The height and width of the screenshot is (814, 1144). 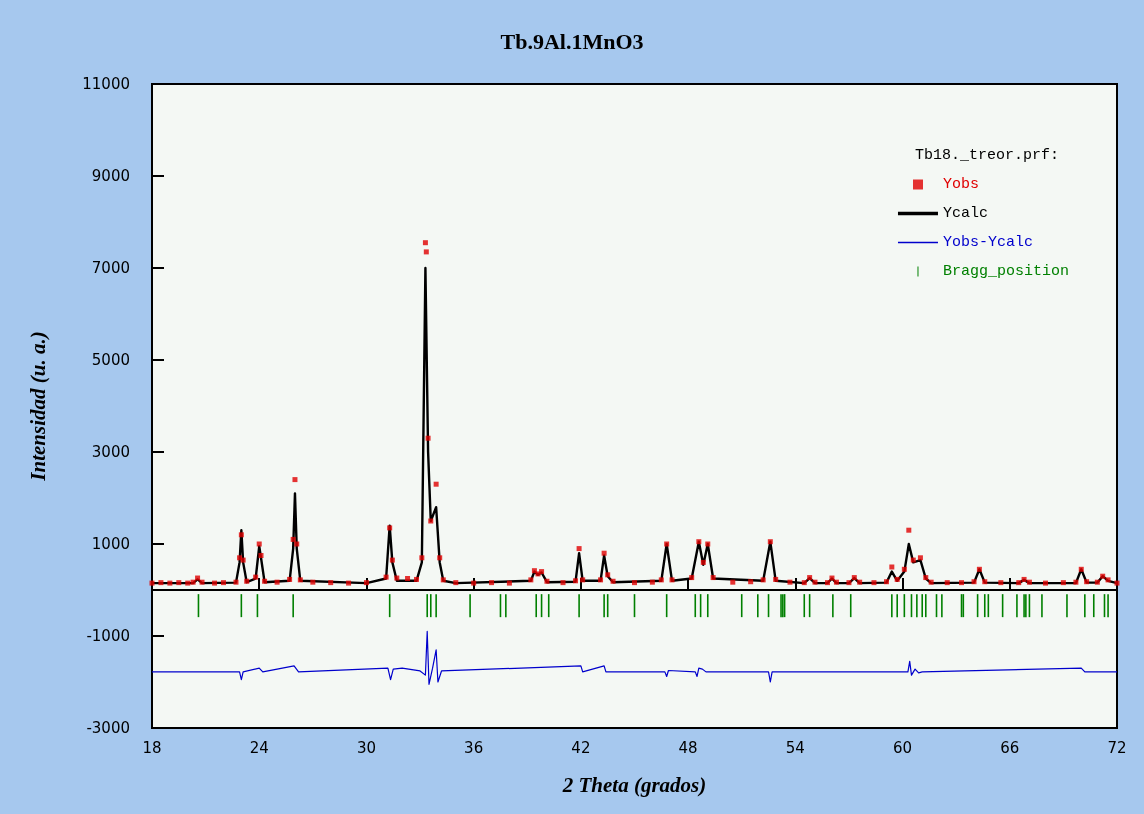 What do you see at coordinates (152, 747) in the screenshot?
I see `x-tick-label: 18` at bounding box center [152, 747].